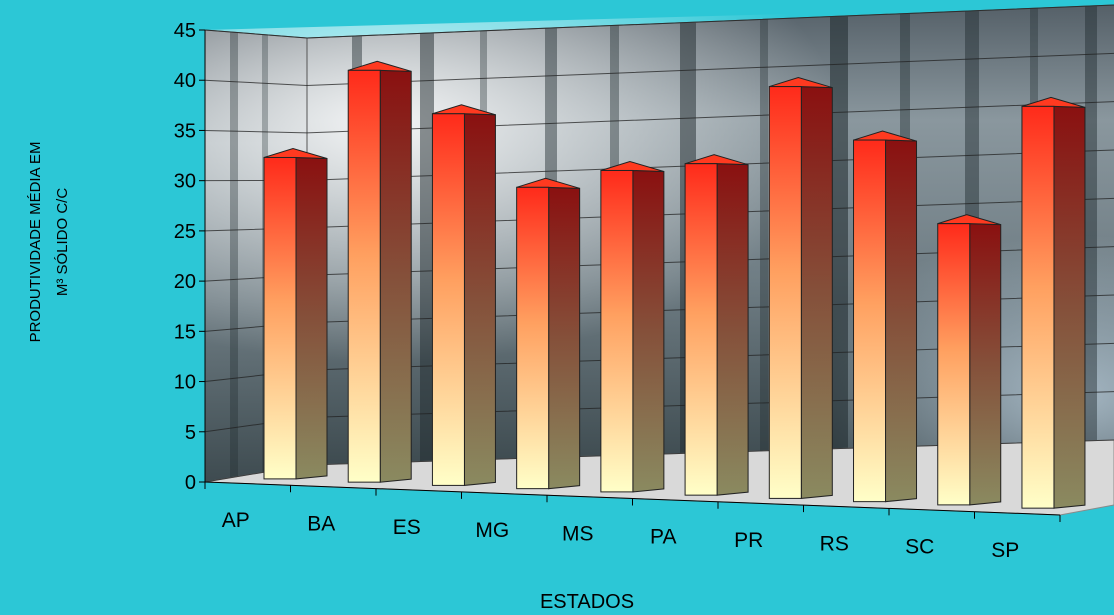  What do you see at coordinates (578, 533) in the screenshot?
I see `x-tick-label: MS` at bounding box center [578, 533].